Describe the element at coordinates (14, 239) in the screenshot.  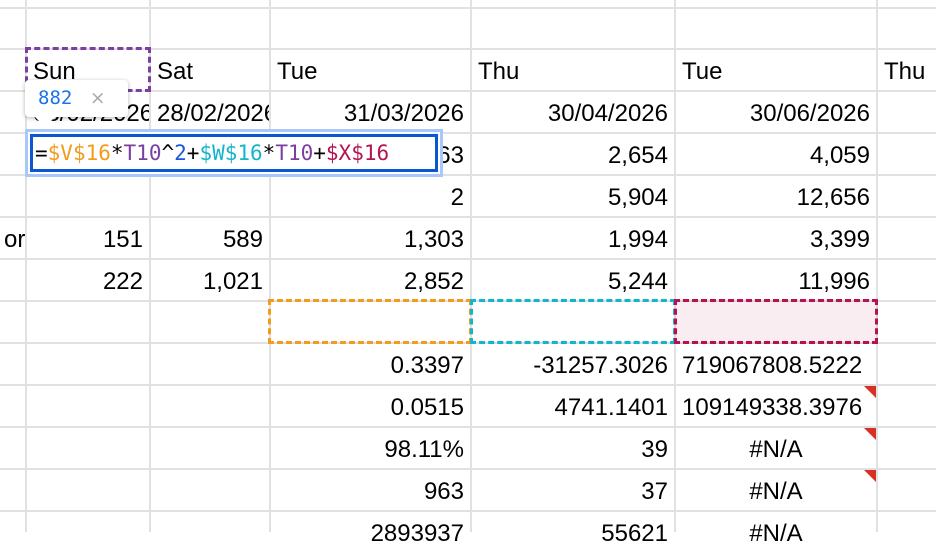
I see `clipped-label-cell: or` at that location.